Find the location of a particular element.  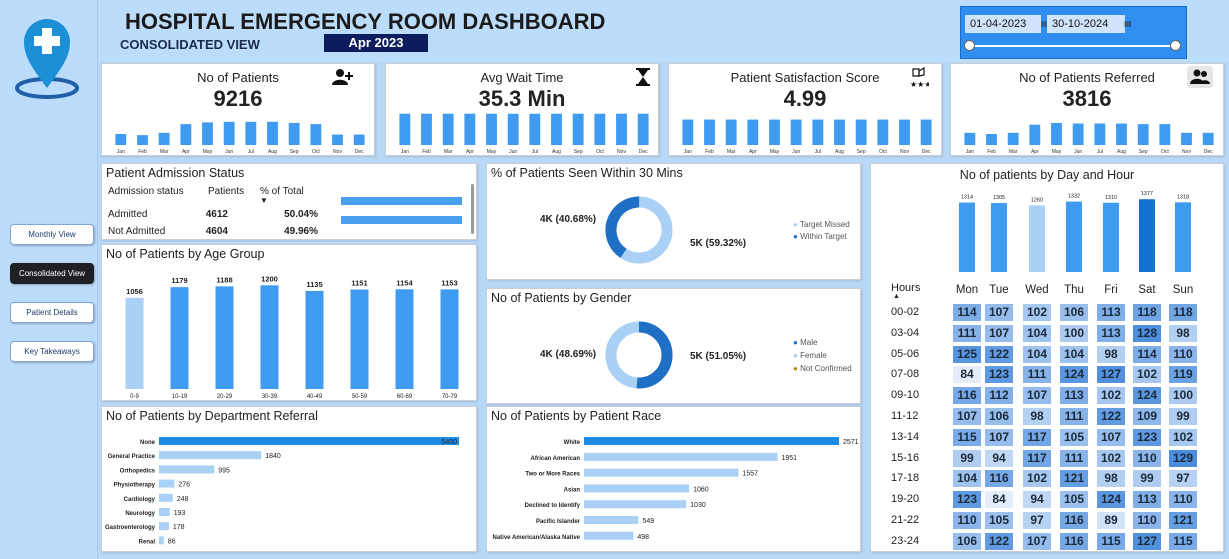

slider-start-handle is located at coordinates (969, 45).